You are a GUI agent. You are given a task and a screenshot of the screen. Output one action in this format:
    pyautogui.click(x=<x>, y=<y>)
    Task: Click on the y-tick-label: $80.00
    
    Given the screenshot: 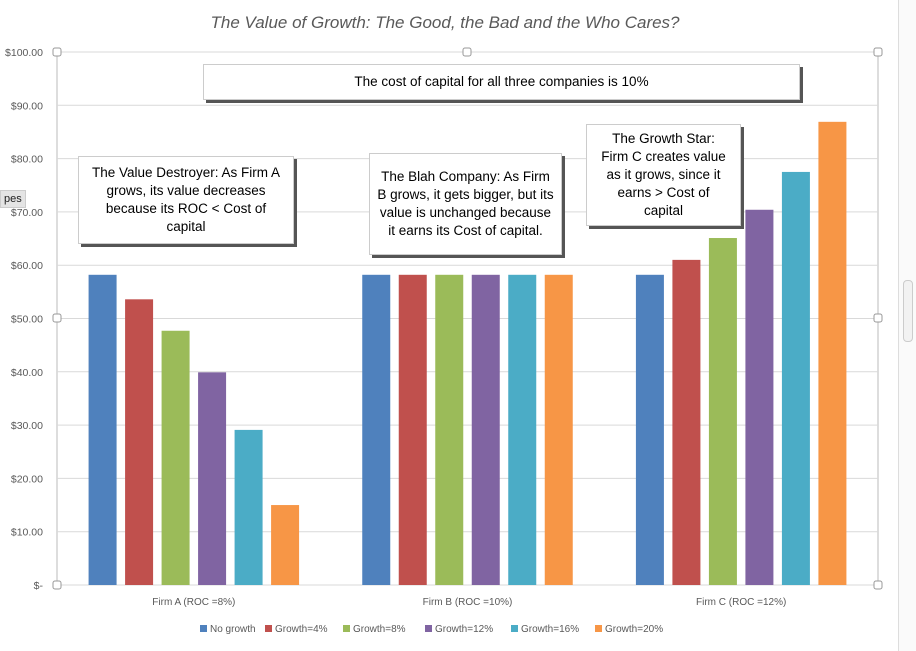 What is the action you would take?
    pyautogui.click(x=27, y=160)
    